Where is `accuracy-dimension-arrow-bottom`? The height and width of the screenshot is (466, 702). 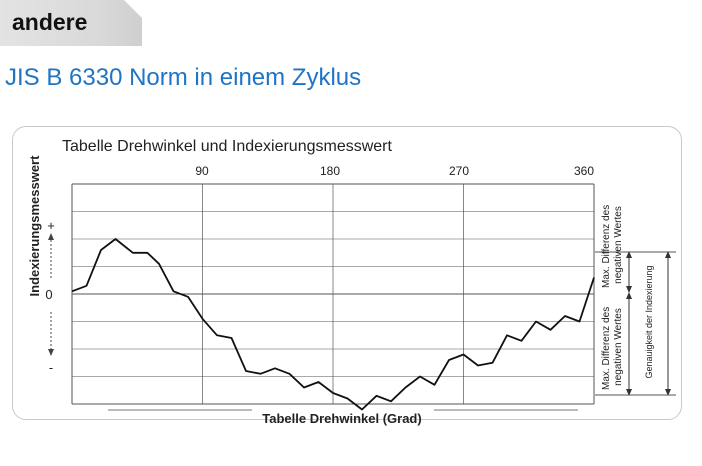 accuracy-dimension-arrow-bottom is located at coordinates (668, 392).